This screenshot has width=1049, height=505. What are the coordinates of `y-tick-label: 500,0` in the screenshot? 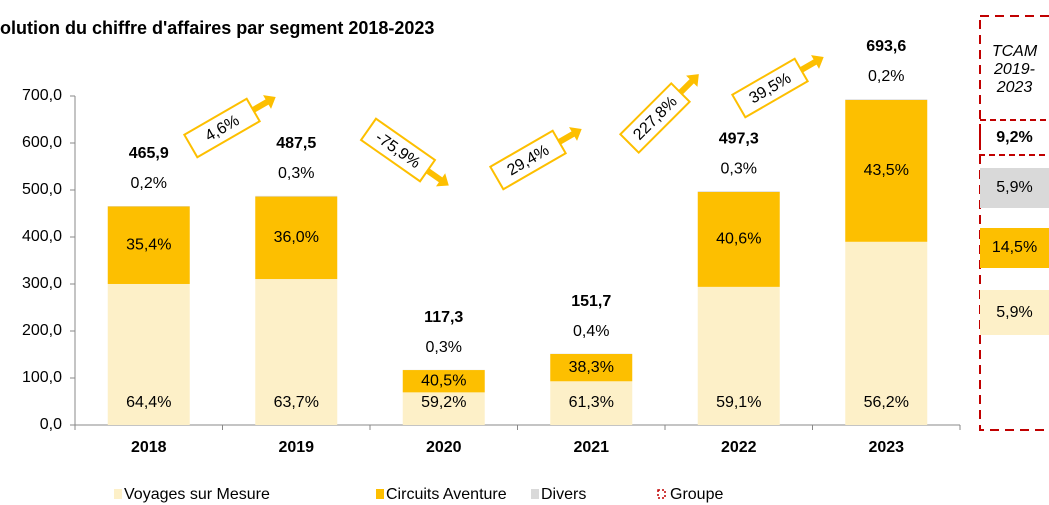 It's located at (42, 189).